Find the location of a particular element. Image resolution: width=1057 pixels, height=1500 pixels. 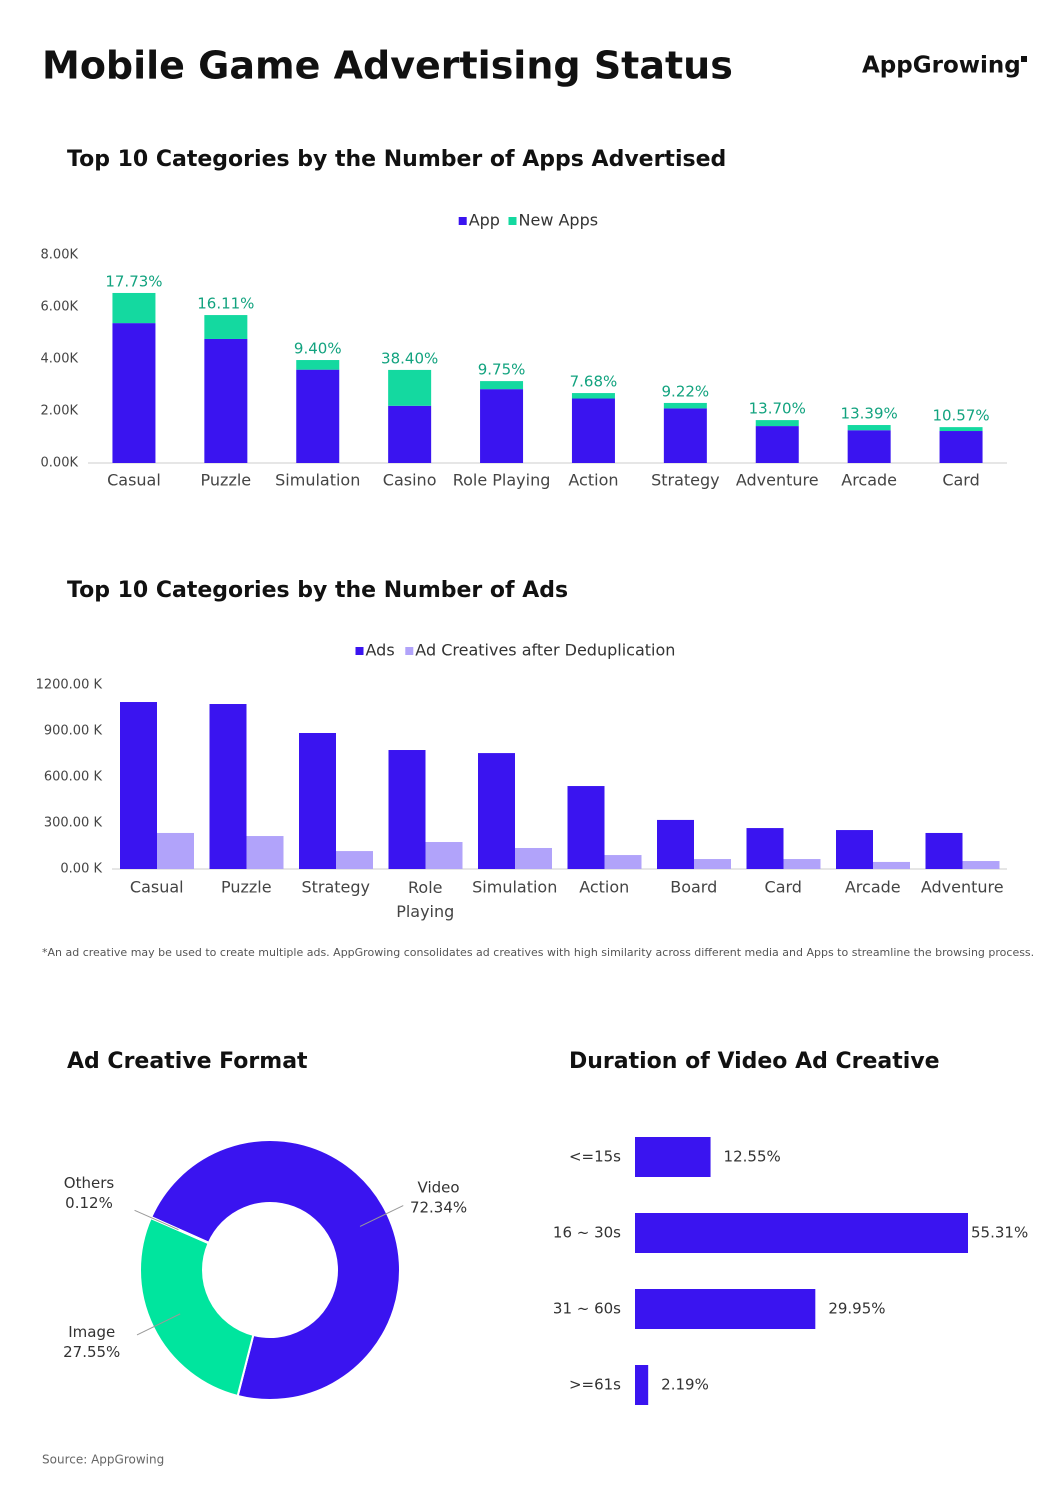

slice-label: Others is located at coordinates (89, 1183).